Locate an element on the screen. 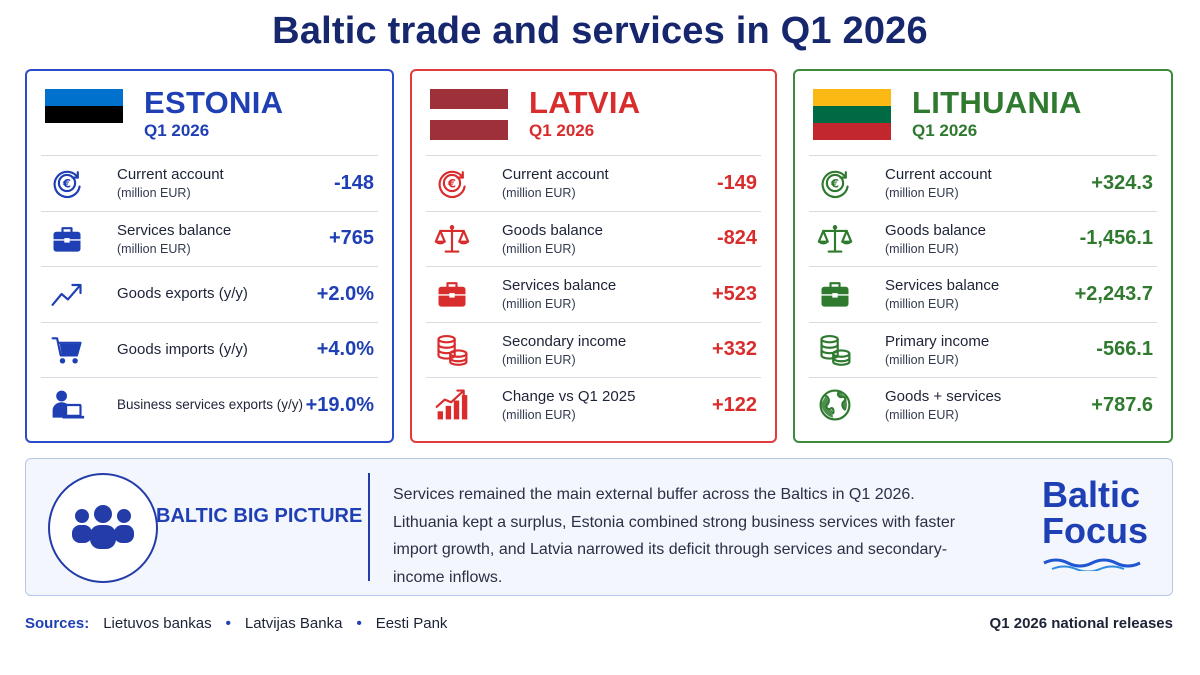 This screenshot has height=675, width=1200. metric-value: -148 is located at coordinates (353, 182).